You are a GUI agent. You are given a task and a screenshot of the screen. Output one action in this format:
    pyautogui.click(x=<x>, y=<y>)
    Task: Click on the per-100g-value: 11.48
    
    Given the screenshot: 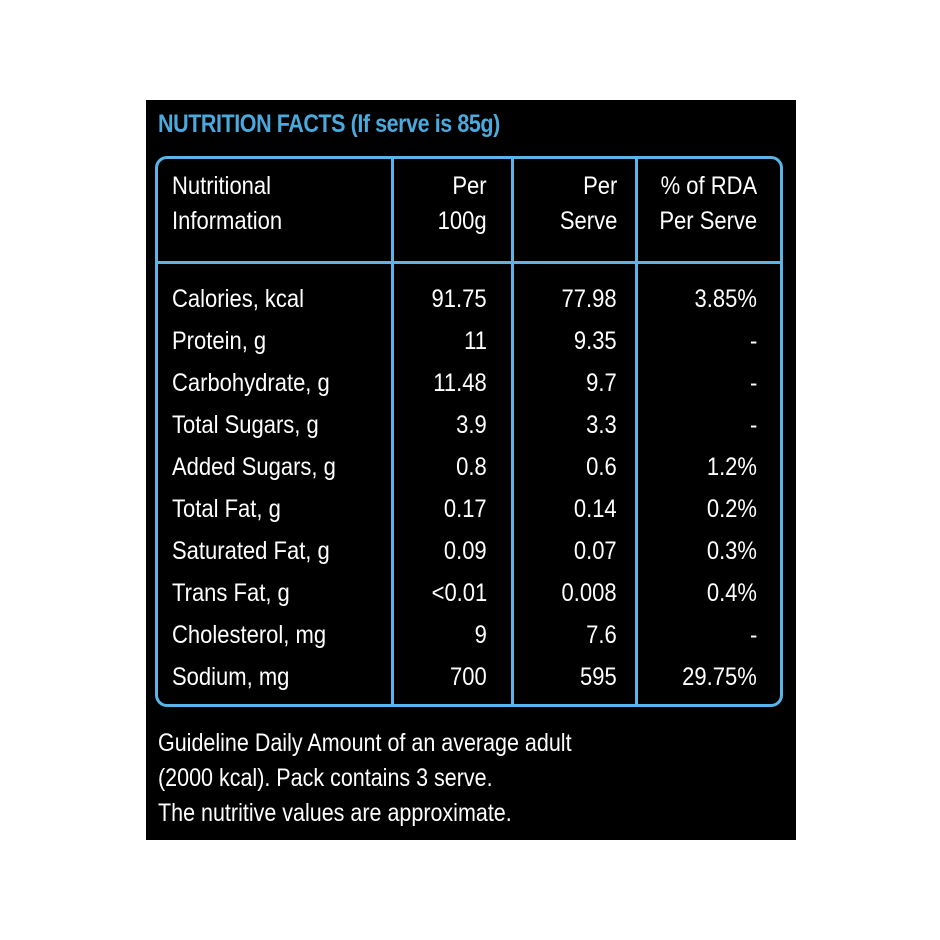 What is the action you would take?
    pyautogui.click(x=460, y=383)
    